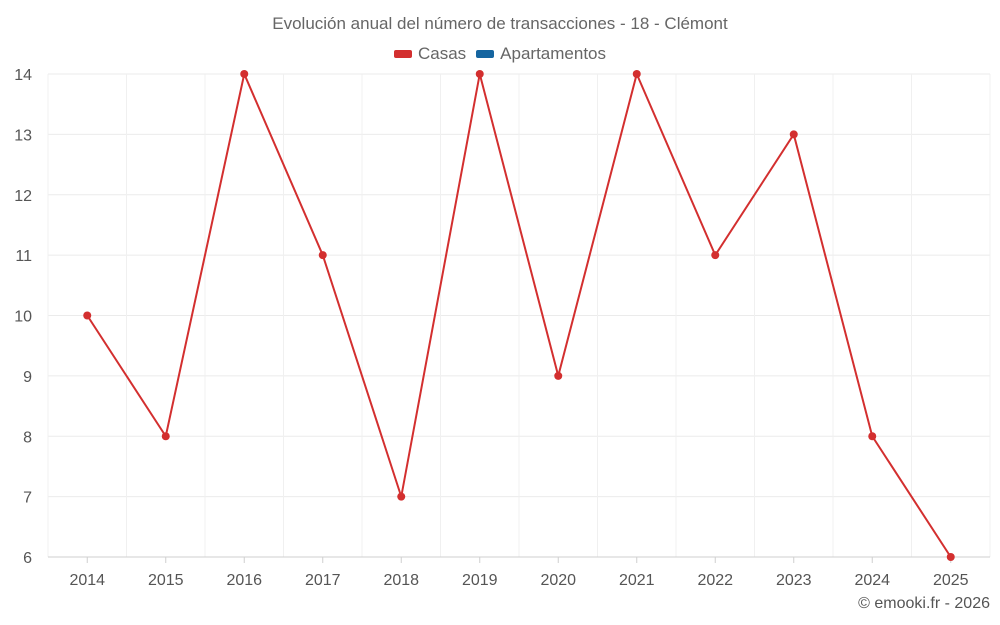  Describe the element at coordinates (715, 580) in the screenshot. I see `x-tick-label: 2022` at that location.